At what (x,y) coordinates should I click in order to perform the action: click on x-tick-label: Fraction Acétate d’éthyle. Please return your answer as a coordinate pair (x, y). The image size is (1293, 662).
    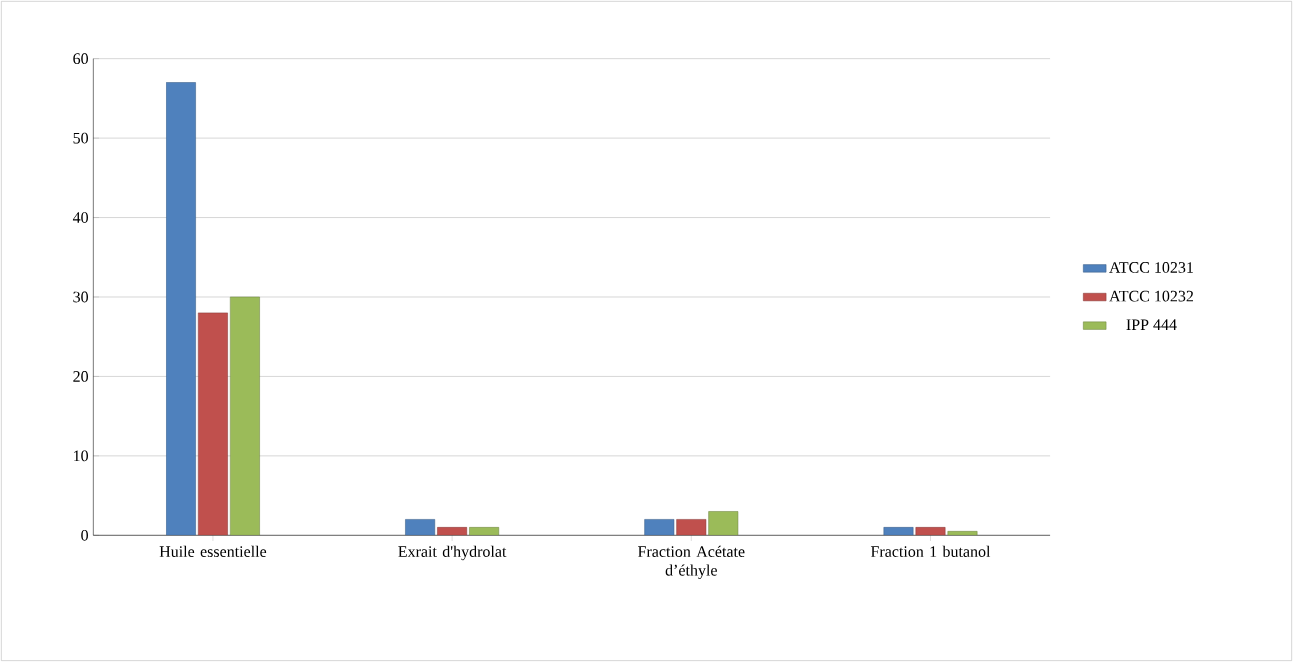
    Looking at the image, I should click on (691, 562).